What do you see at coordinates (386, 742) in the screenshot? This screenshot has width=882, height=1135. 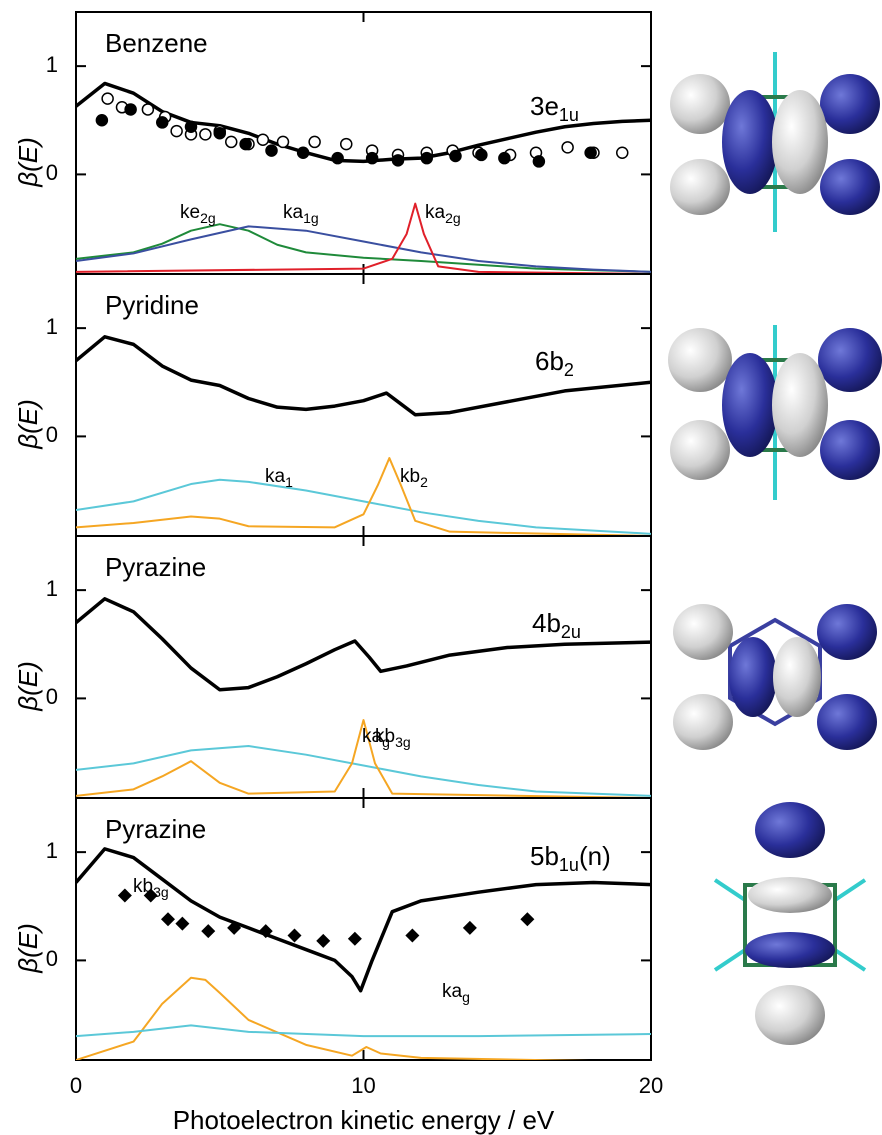 I see `label-sub: g` at bounding box center [386, 742].